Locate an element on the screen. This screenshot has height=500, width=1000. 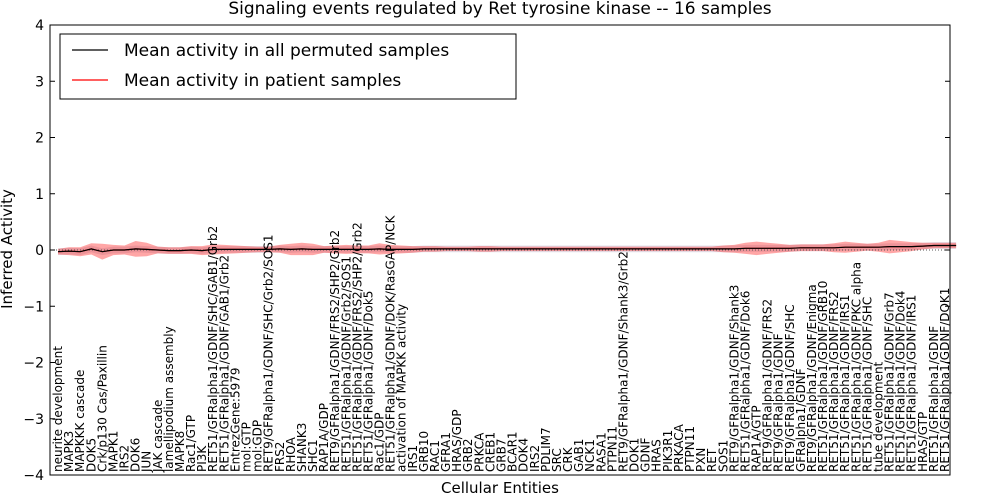
x-tick-label: RET51/GFRalpha1/GDNF/SHC/GAB1/Grb2 is located at coordinates (213, 349).